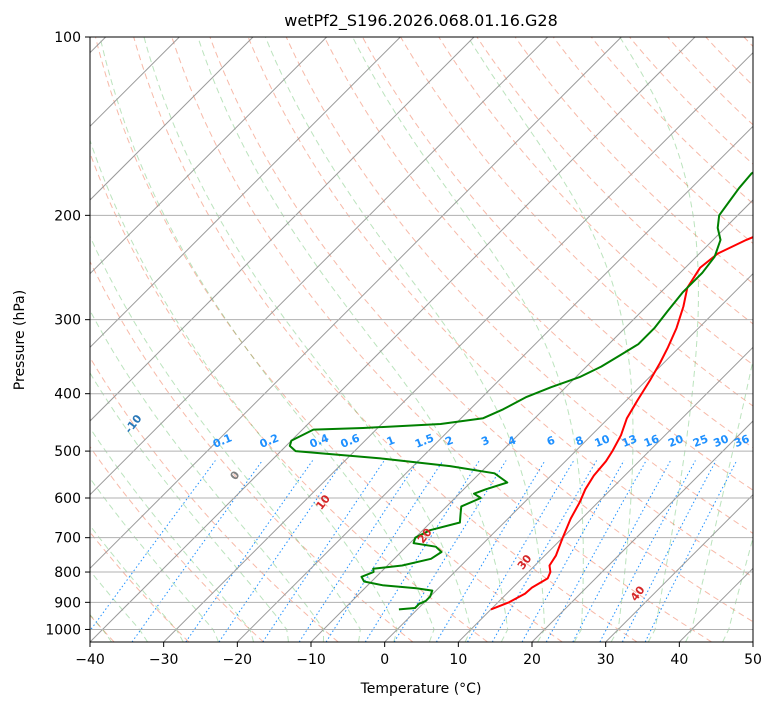  What do you see at coordinates (90, 660) in the screenshot?
I see `x-tick-label: −40` at bounding box center [90, 660].